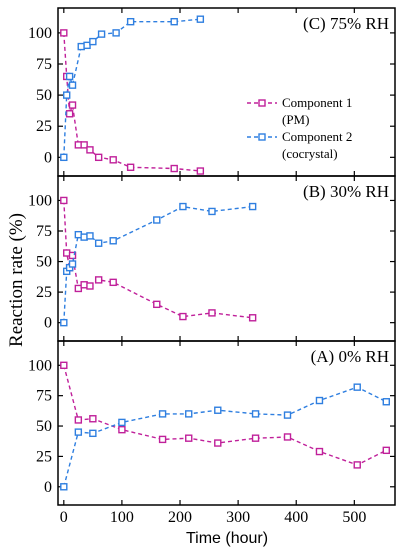 The height and width of the screenshot is (550, 402). Describe the element at coordinates (227, 538) in the screenshot. I see `x-axis-label: Time (hour)` at that location.